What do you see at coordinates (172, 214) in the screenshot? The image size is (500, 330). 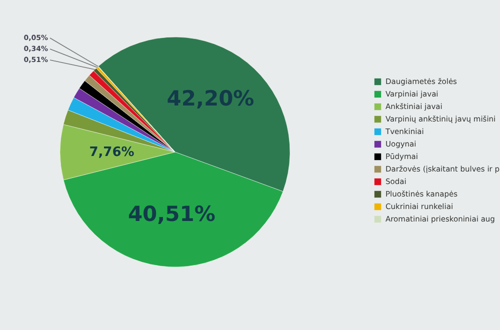 I see `data-label: 40,51%` at bounding box center [172, 214].